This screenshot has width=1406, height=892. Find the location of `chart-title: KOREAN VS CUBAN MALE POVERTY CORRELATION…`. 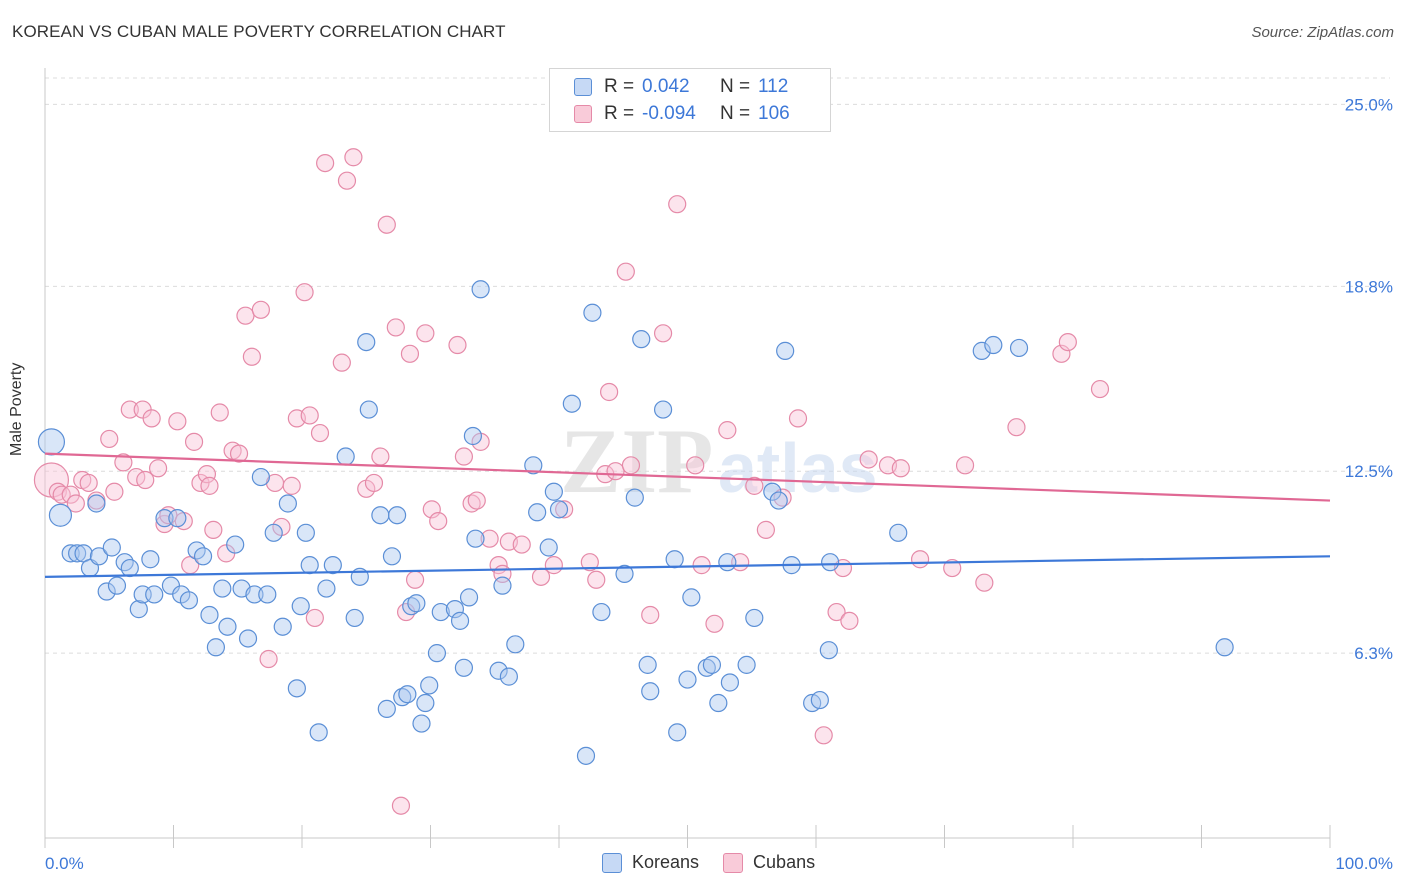

chart-title: KOREAN VS CUBAN MALE POVERTY CORRELATION… is located at coordinates (259, 31).